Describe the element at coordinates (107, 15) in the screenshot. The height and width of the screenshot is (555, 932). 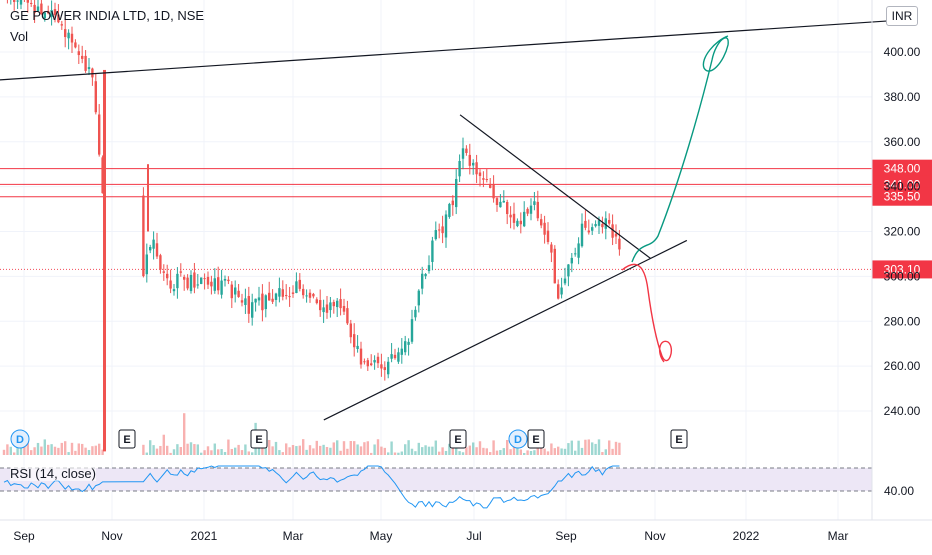
I see `chart-title: GE POWER INDIA LTD, 1D, NSE` at that location.